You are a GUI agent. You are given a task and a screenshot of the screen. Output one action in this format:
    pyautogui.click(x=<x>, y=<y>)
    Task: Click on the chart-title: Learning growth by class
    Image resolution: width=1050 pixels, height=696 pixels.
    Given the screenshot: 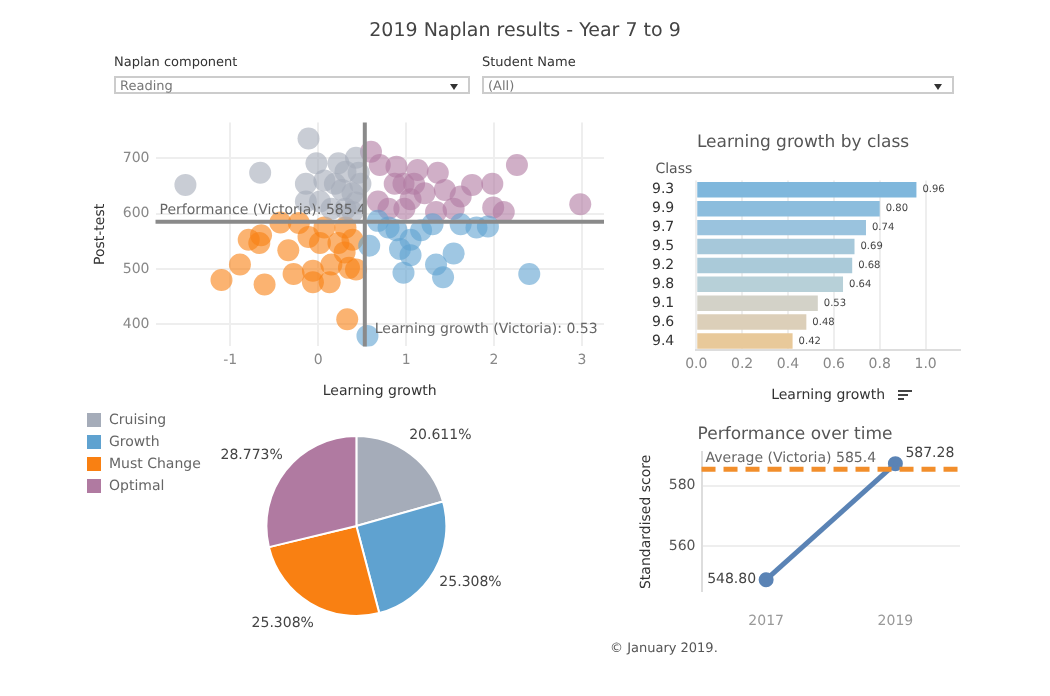 What is the action you would take?
    pyautogui.click(x=803, y=142)
    